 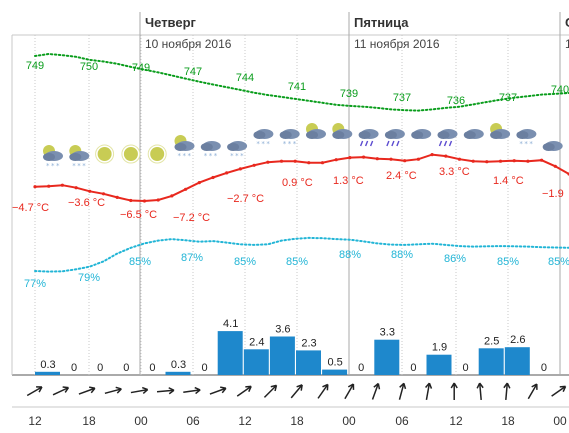 I want to click on temperature-label: 1.4 °C, so click(x=508, y=181).